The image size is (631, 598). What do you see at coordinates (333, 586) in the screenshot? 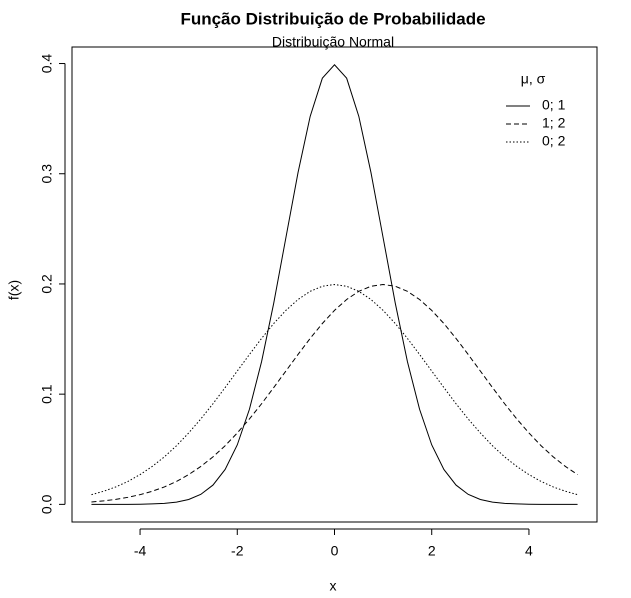
I see `x-axis-label: x` at bounding box center [333, 586].